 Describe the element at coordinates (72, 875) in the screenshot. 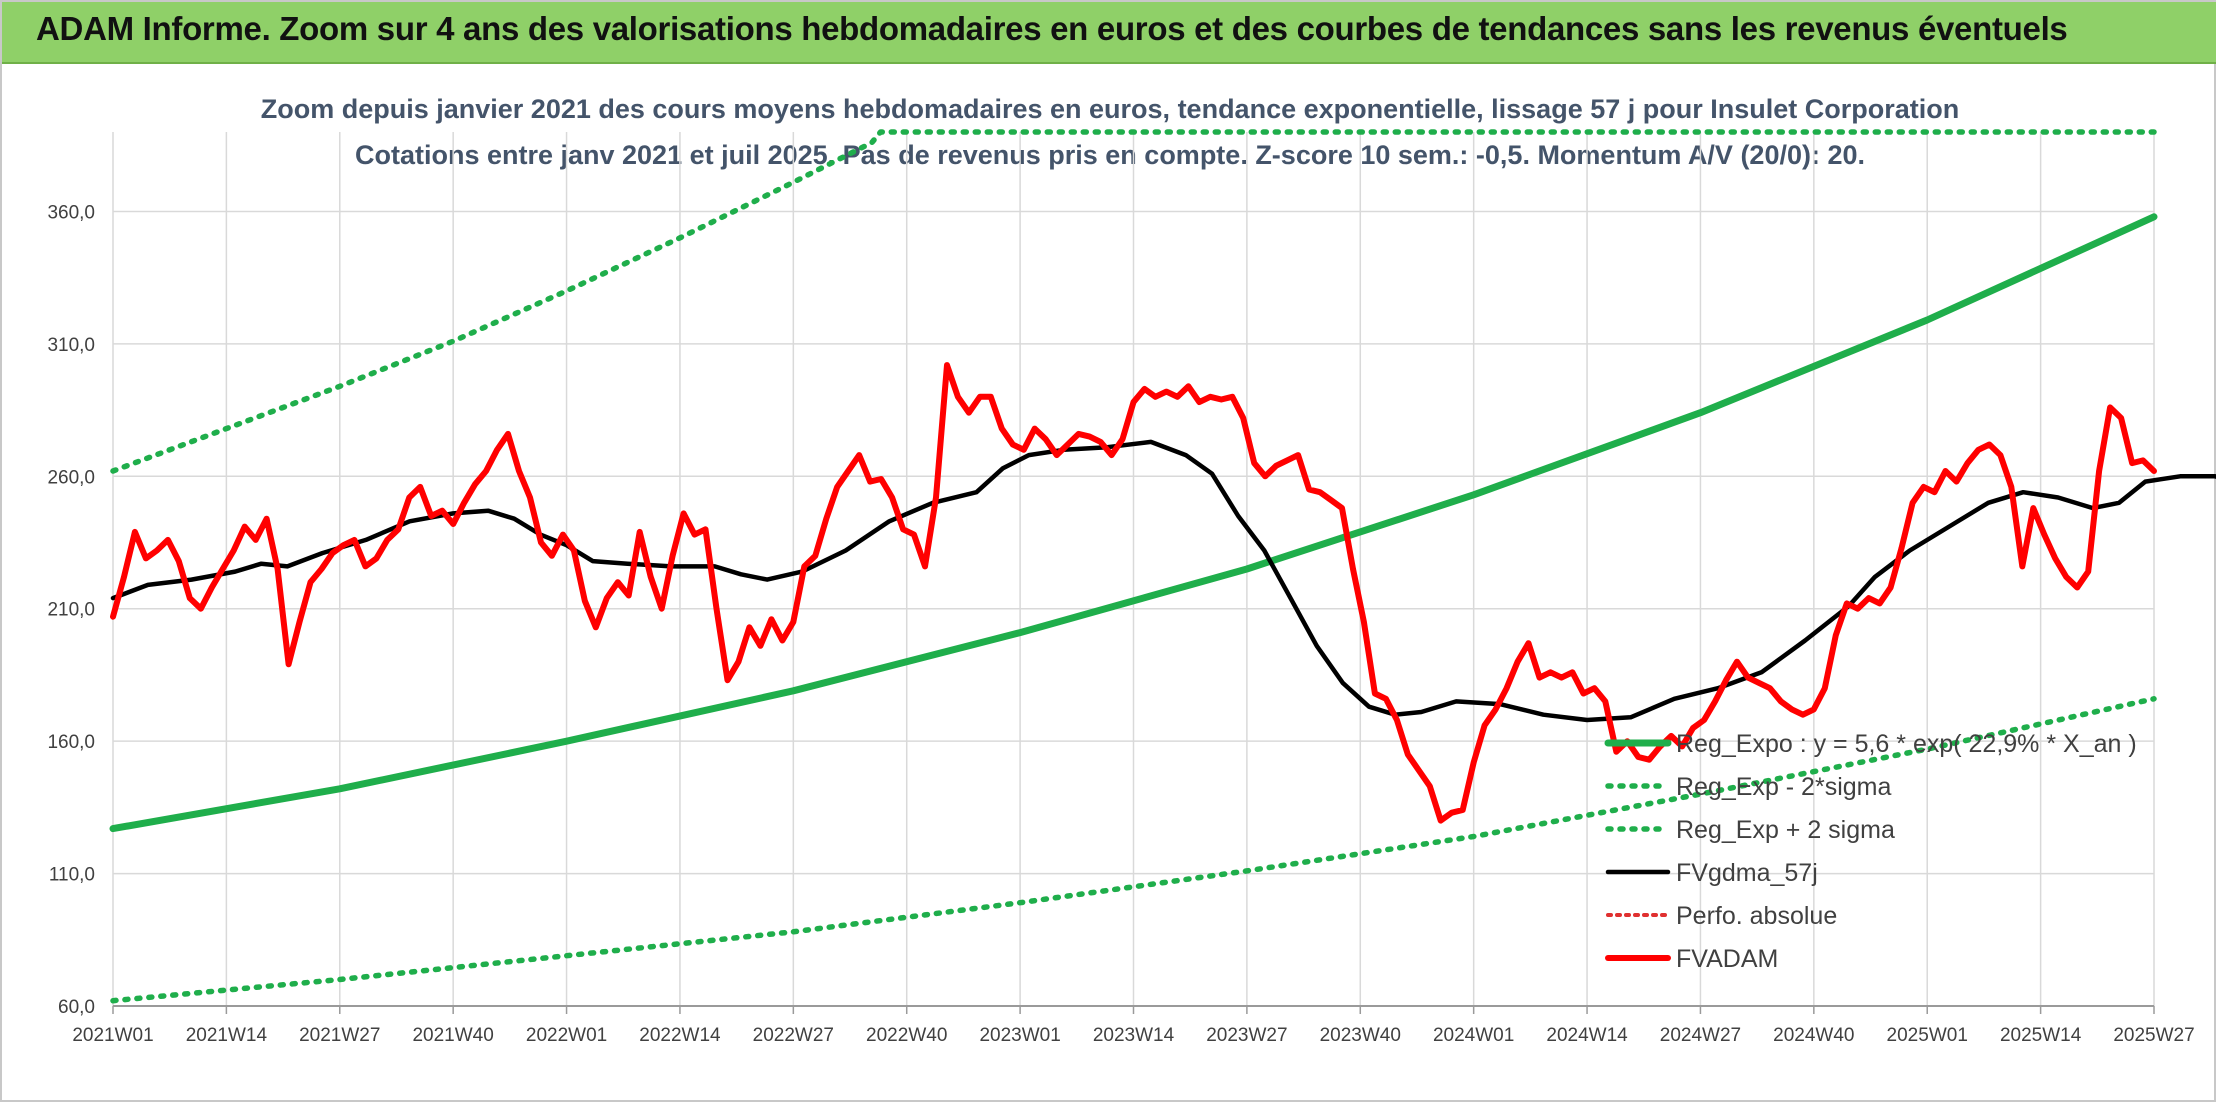

I see `y-tick-label: 110,0` at that location.